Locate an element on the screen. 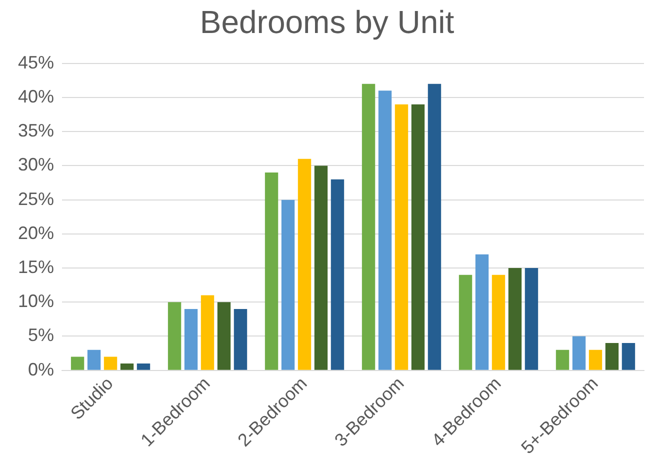  y-tick-label: 45% is located at coordinates (36, 62).